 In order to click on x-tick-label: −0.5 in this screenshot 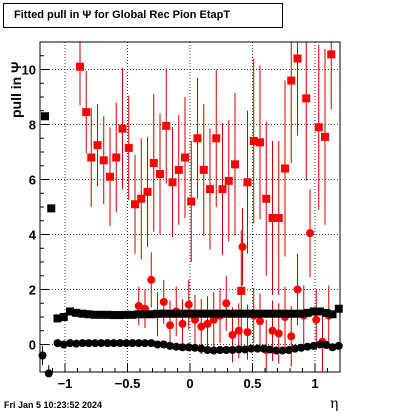, I will do `click(128, 383)`.